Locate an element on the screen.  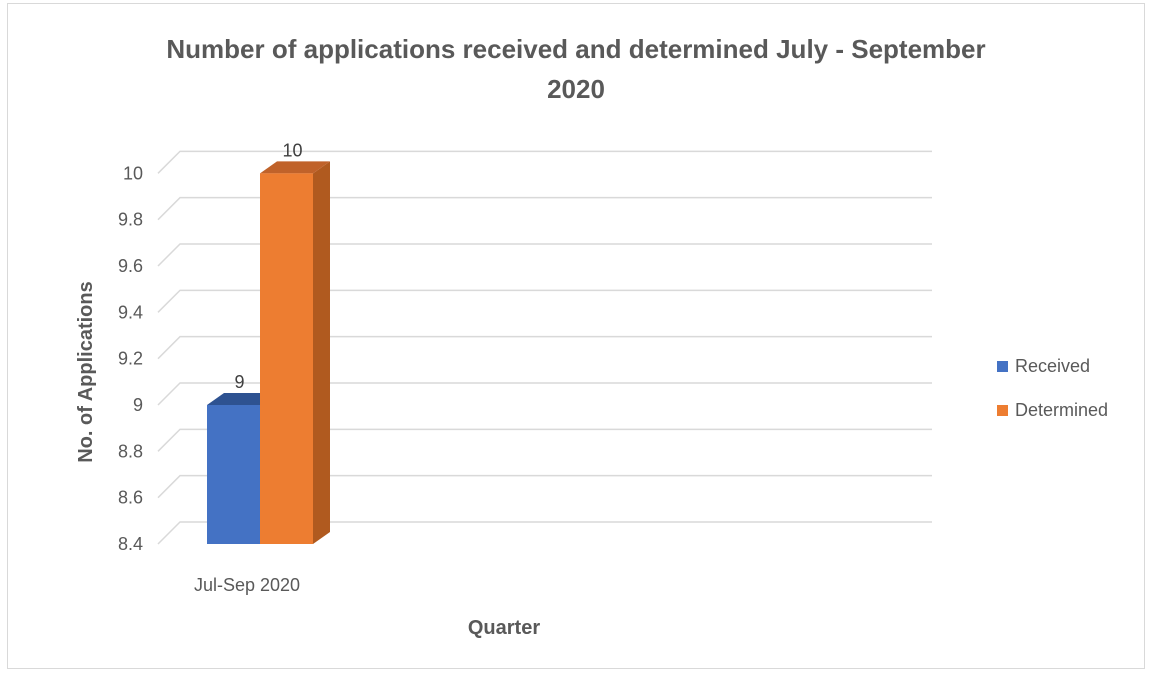
y-tick-label: 9.4 is located at coordinates (130, 312).